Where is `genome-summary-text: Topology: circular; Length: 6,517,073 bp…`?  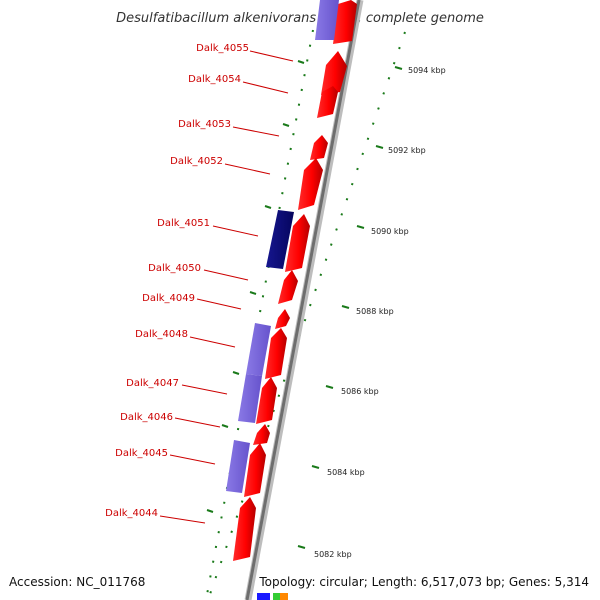
genome-summary-text: Topology: circular; Length: 6,517,073 bp… is located at coordinates (423, 582).